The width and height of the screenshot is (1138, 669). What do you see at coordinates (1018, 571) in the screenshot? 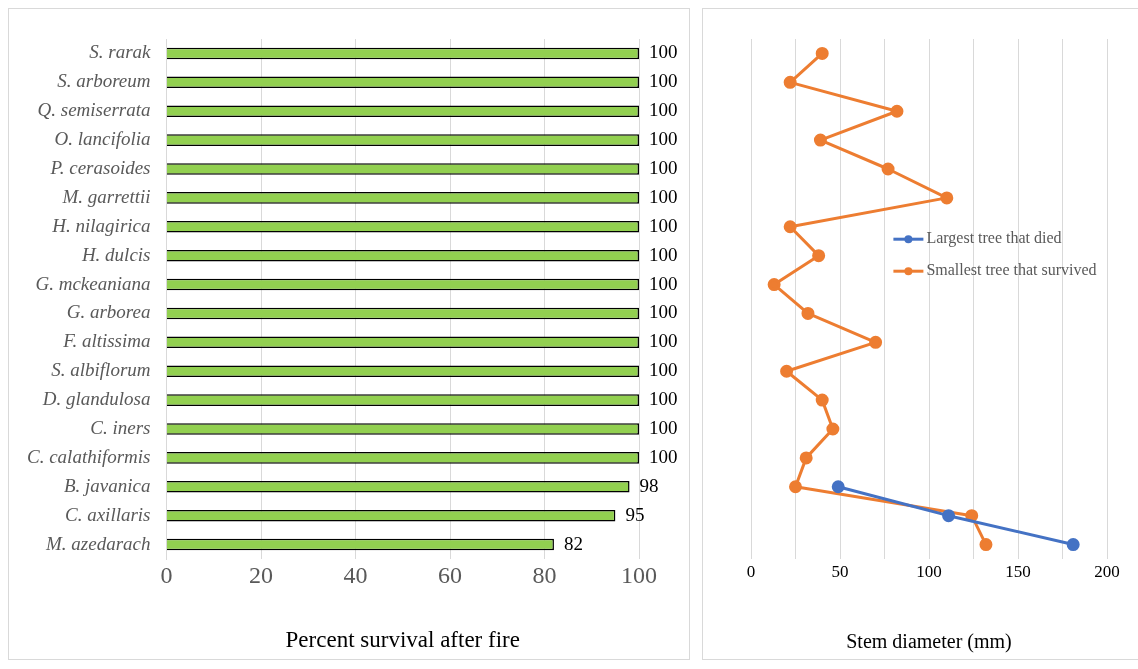
I see `x-tick-label: 150` at bounding box center [1018, 571].